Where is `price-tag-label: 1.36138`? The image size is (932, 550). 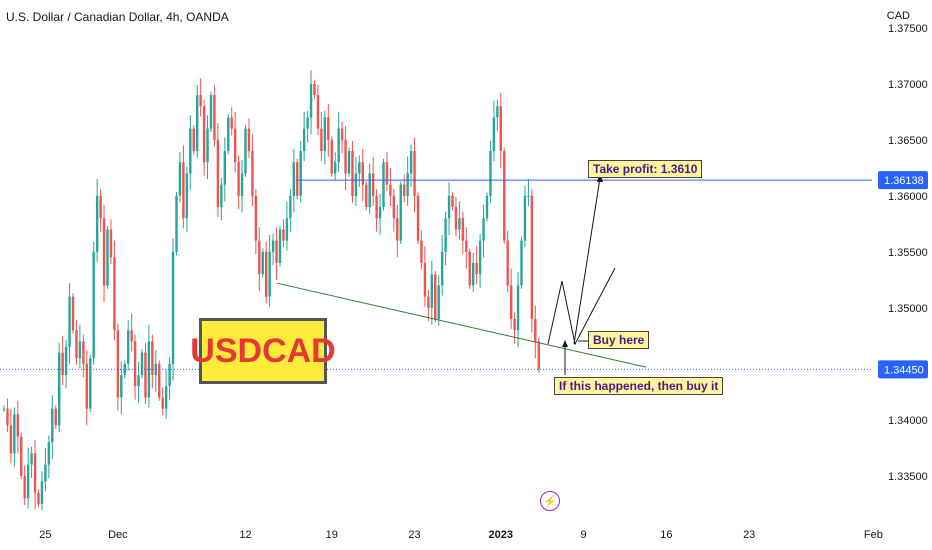 price-tag-label: 1.36138 is located at coordinates (904, 181).